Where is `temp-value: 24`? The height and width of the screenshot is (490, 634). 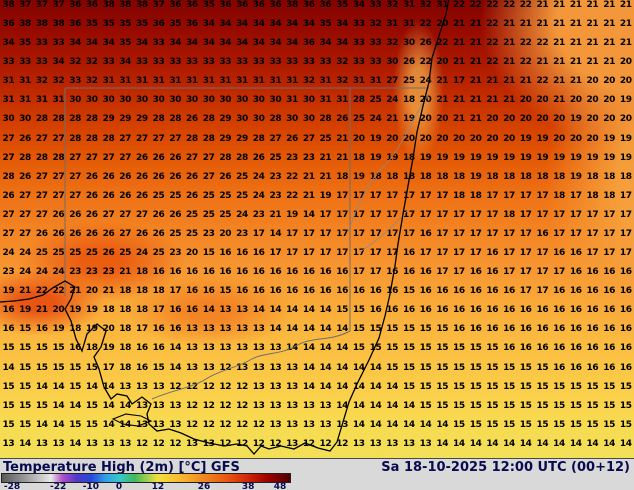
temp-value: 24 is located at coordinates (58, 272).